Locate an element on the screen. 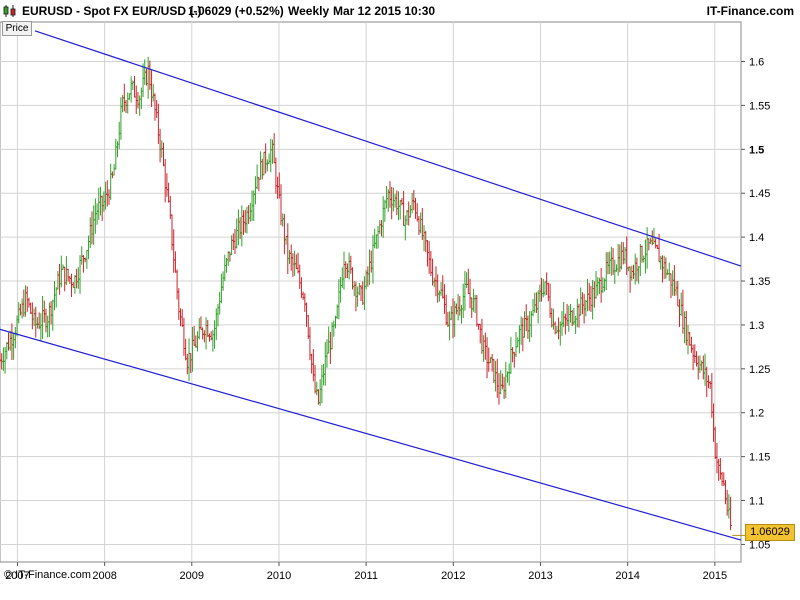 The width and height of the screenshot is (800, 600). y-tick-label: 1.3 is located at coordinates (756, 326).